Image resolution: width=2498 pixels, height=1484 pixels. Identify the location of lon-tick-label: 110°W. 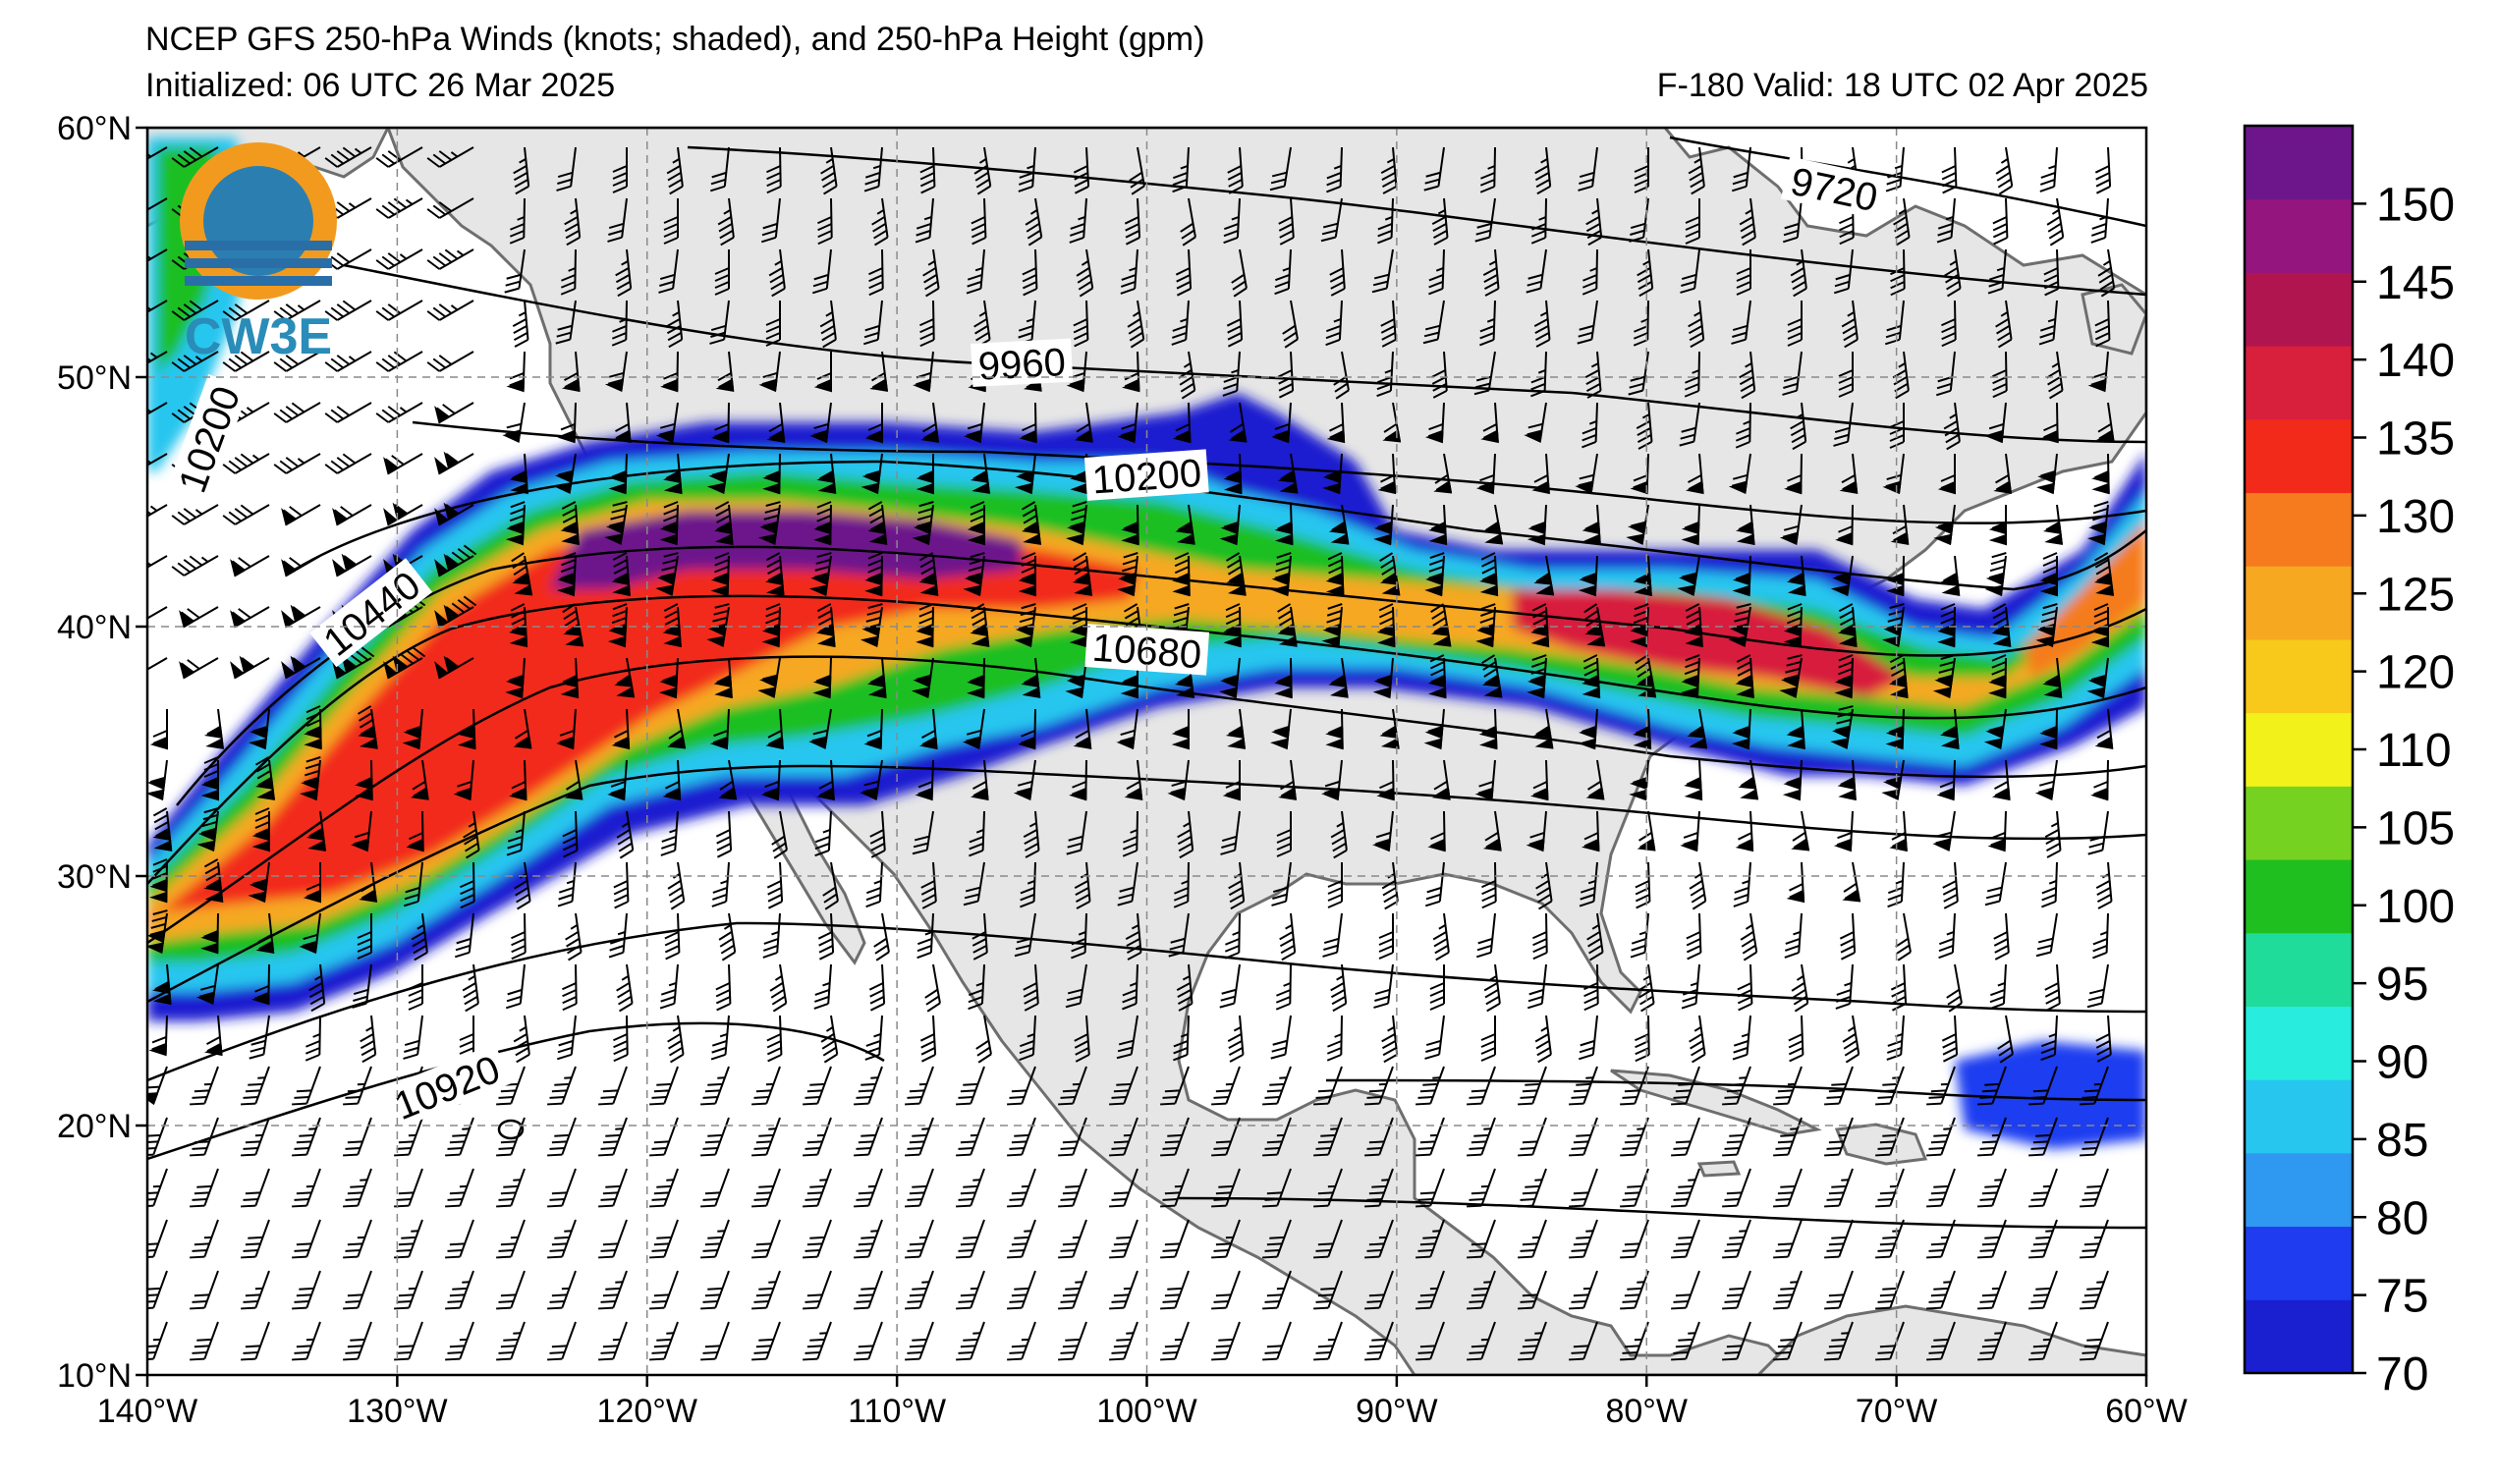
(897, 1411).